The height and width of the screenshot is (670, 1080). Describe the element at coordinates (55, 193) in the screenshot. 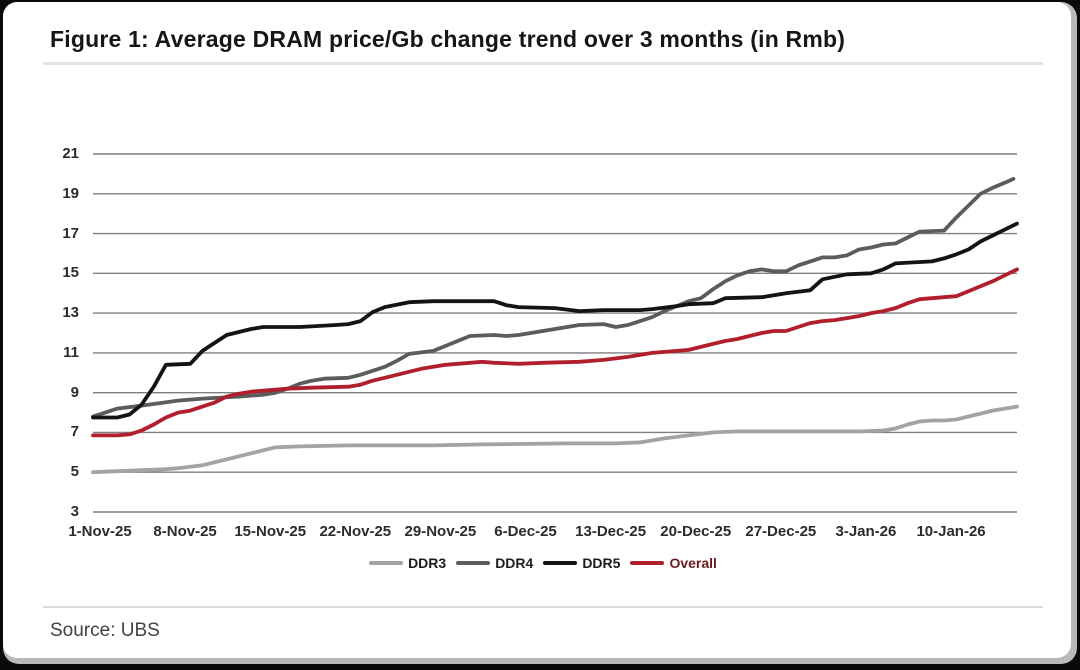

I see `y-tick-label: 19` at that location.